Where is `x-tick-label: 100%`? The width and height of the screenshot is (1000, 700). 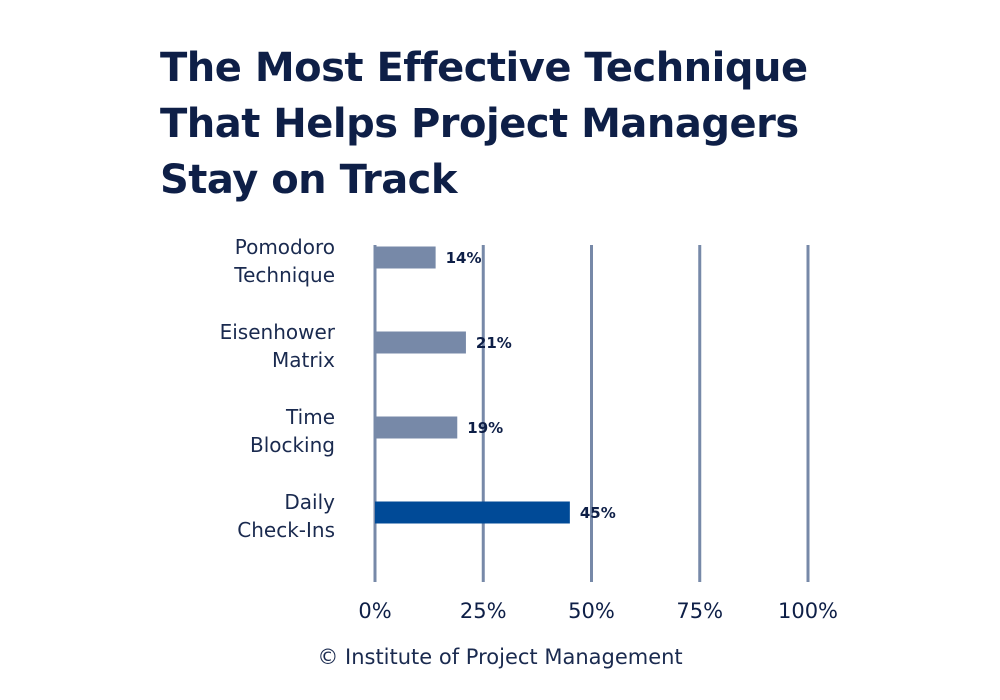 x-tick-label: 100% is located at coordinates (808, 611).